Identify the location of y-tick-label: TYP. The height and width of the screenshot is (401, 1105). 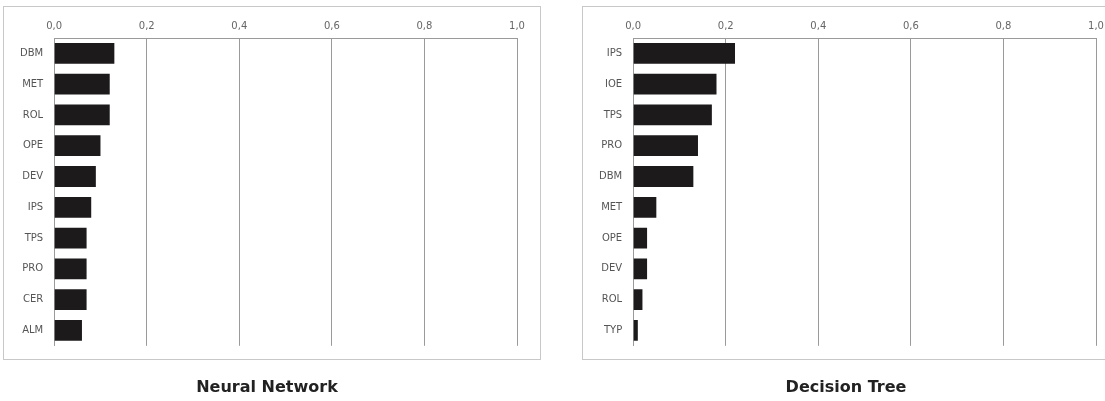
(612, 329).